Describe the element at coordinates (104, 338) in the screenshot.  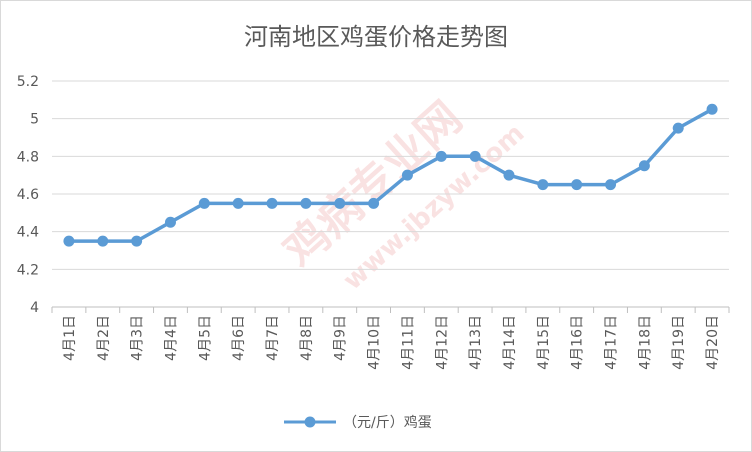
I see `x-tick-label: 4月2日` at that location.